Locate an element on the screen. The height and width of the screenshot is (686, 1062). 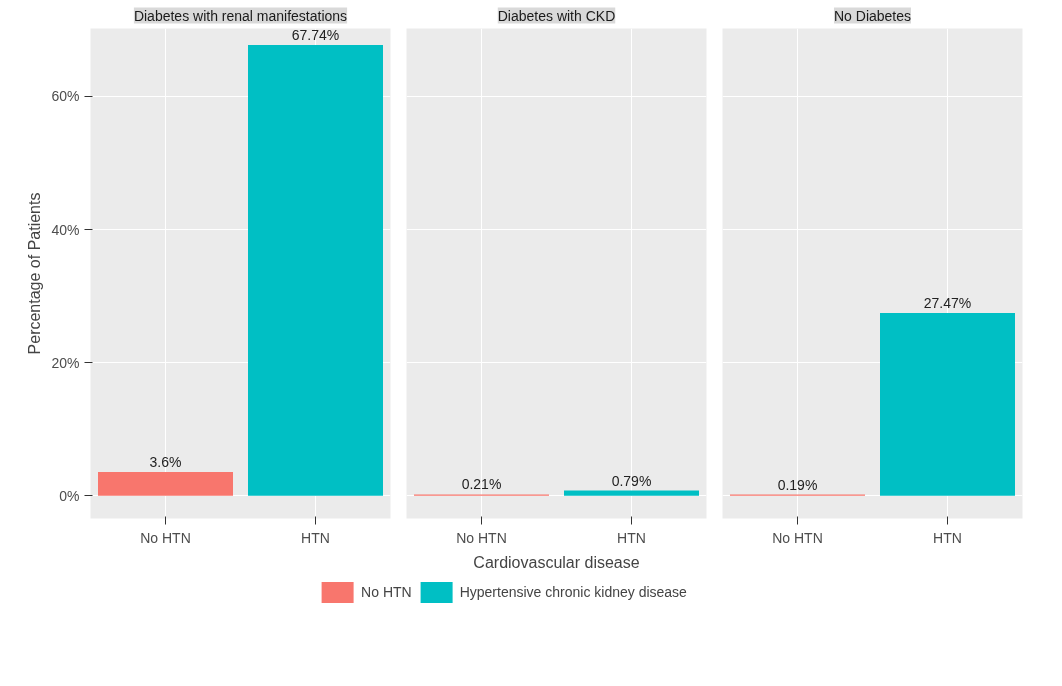
data-label: 0.79% is located at coordinates (631, 480).